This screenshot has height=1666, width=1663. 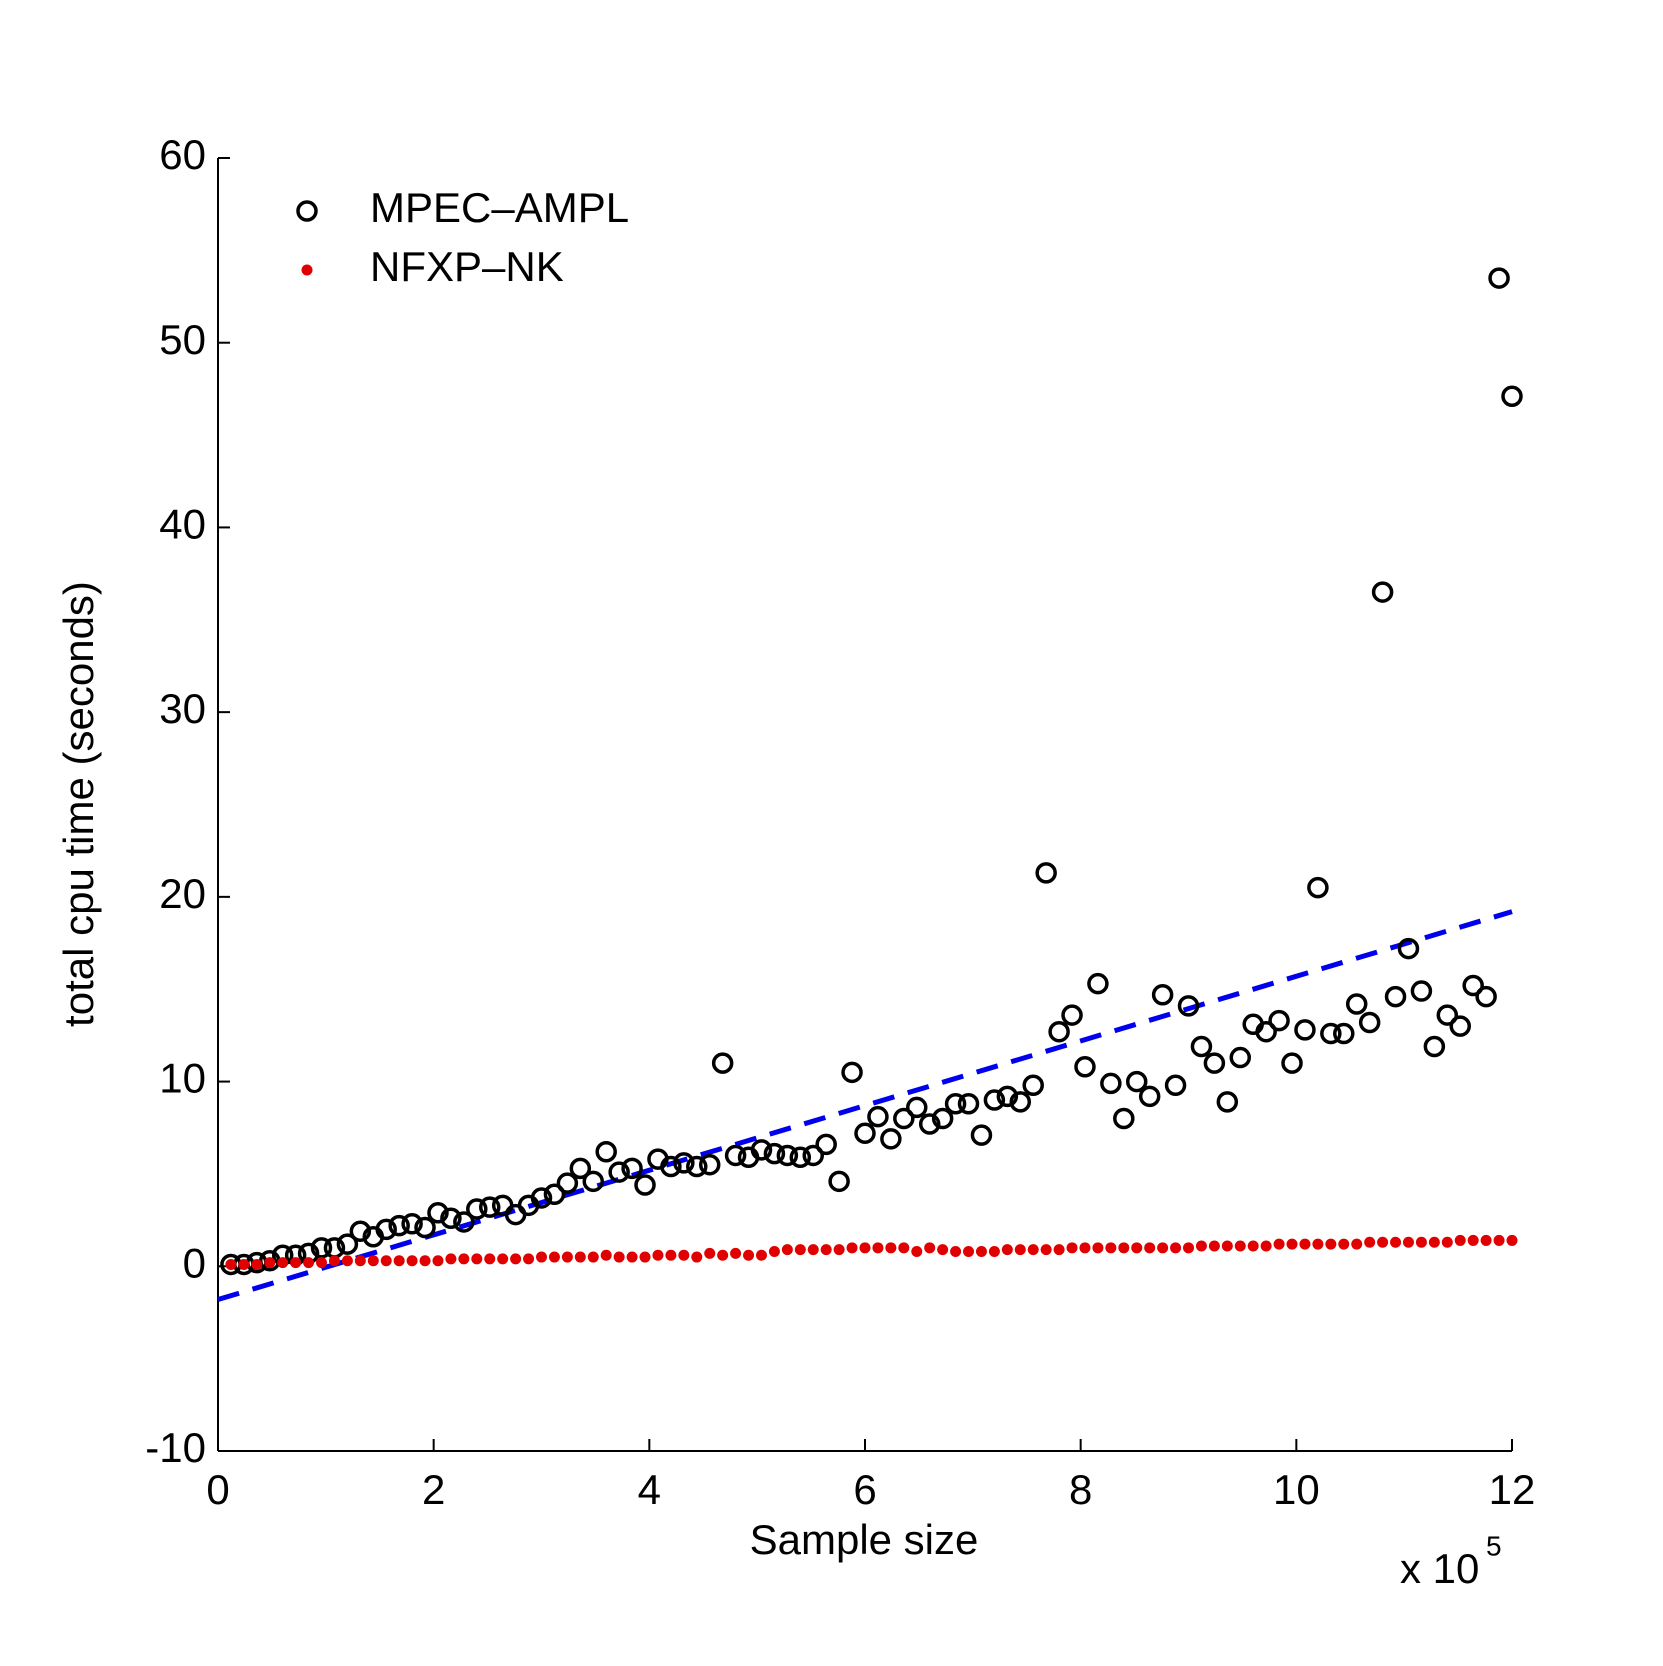 What do you see at coordinates (182, 893) in the screenshot?
I see `y-tick-label: 20` at bounding box center [182, 893].